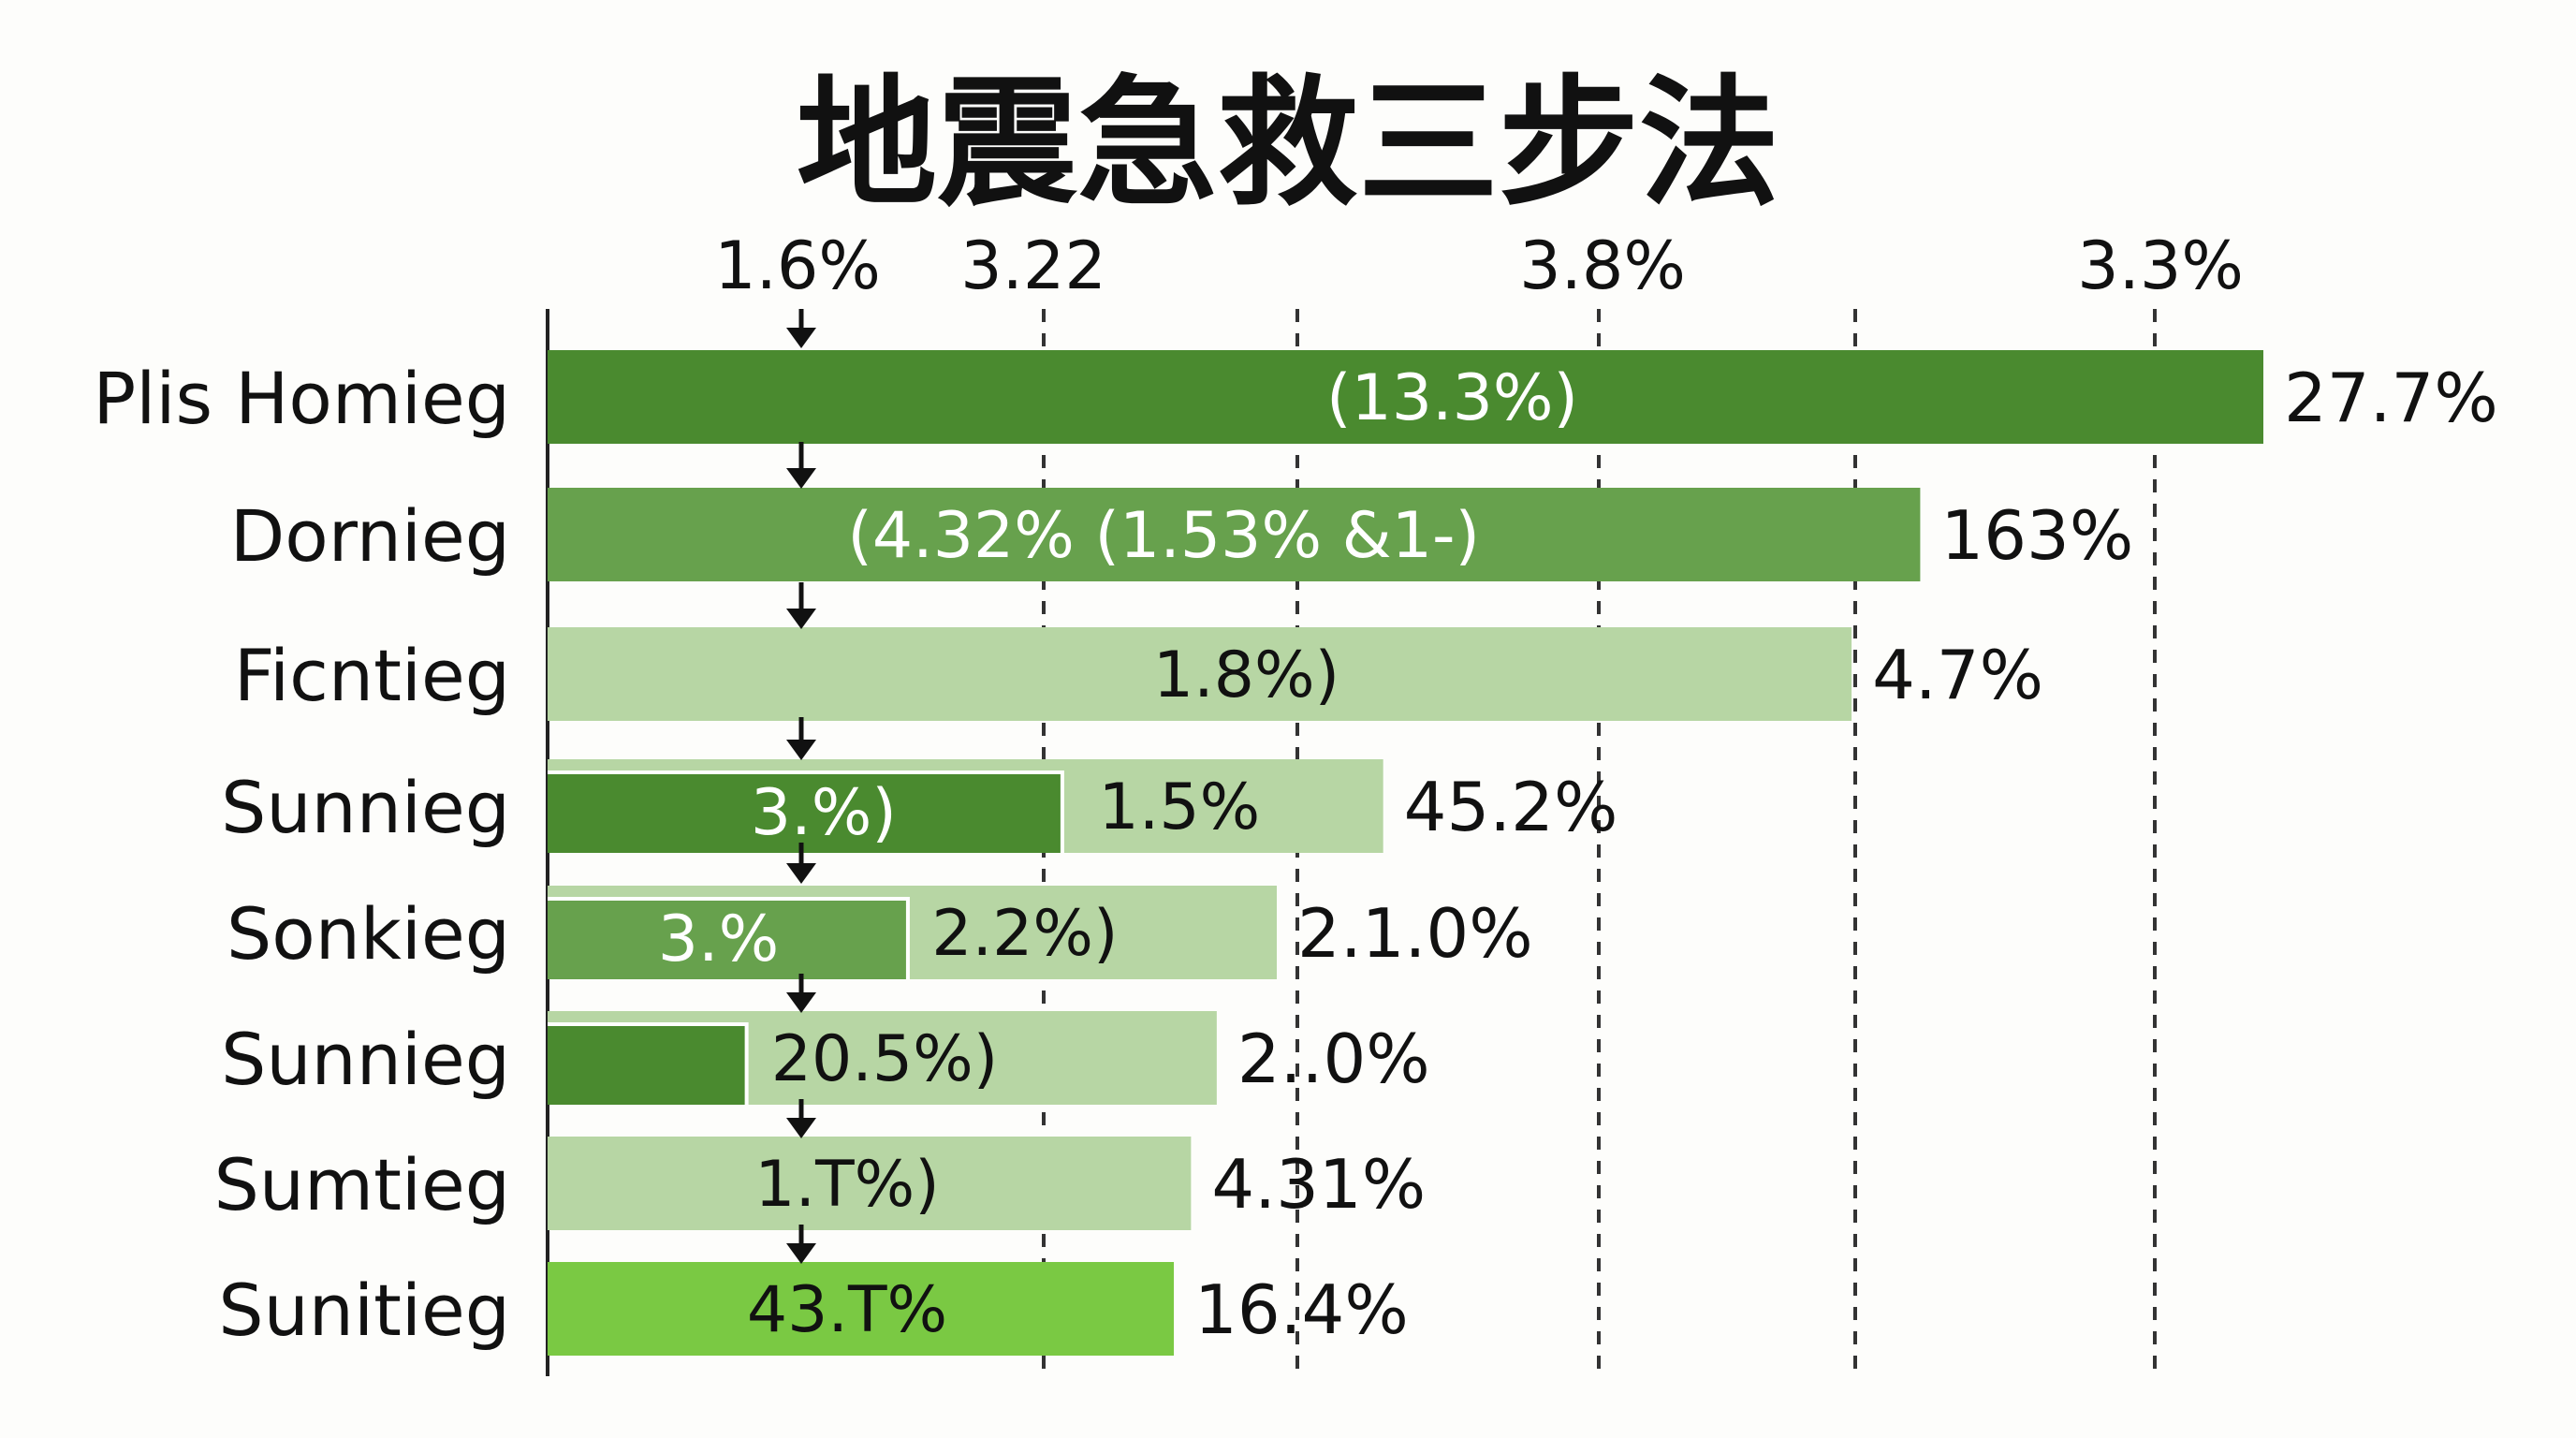 The height and width of the screenshot is (1438, 2576). I want to click on bar-segment-label-3: 3.%), so click(824, 813).